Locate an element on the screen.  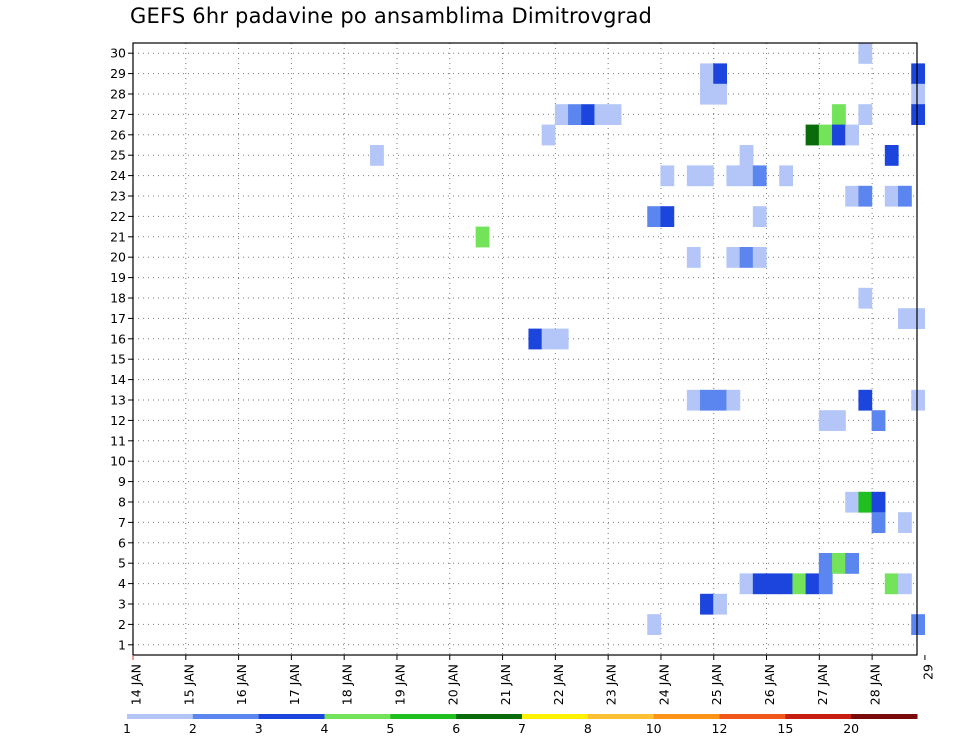
color-bar-label: 3 is located at coordinates (259, 728).